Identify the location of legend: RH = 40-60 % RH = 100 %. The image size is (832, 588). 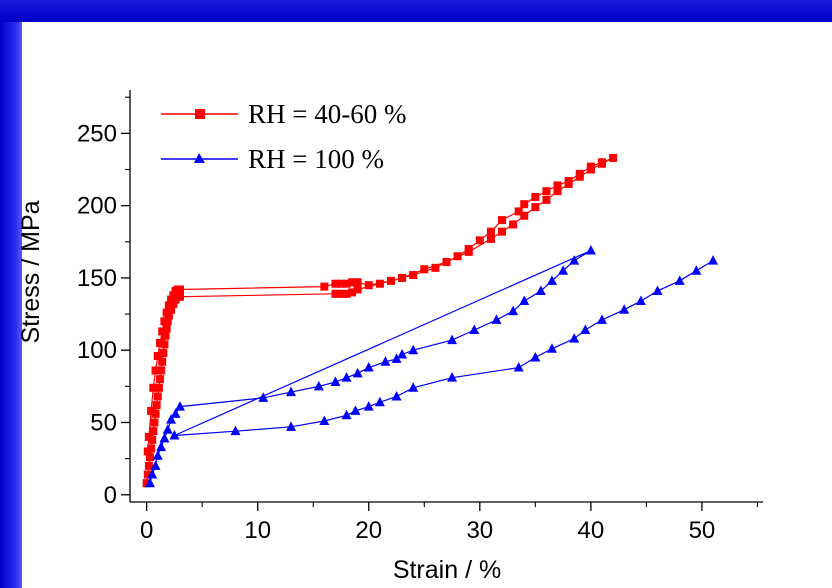
(283, 136).